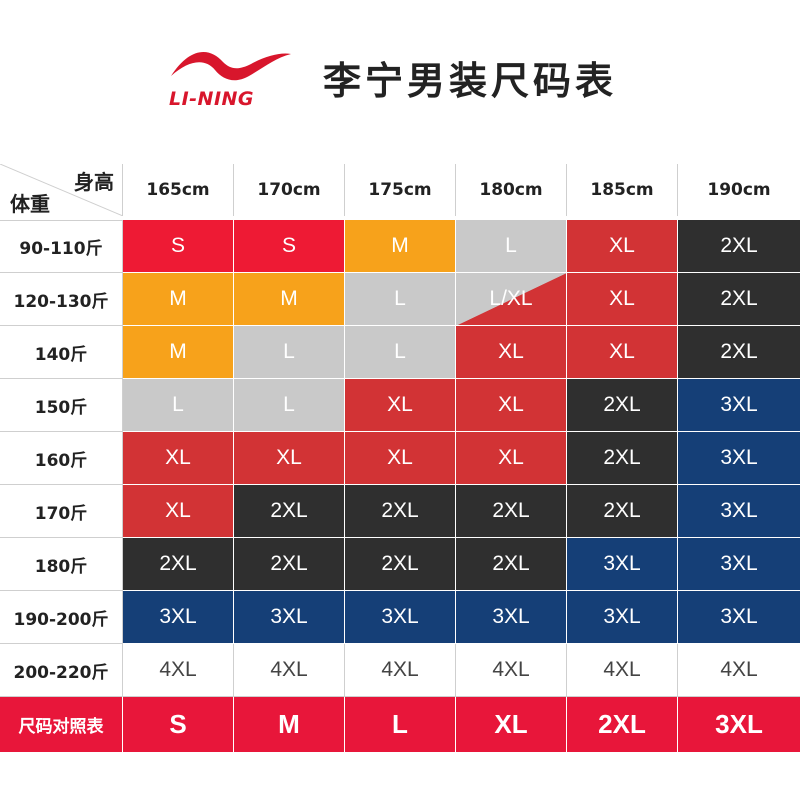  Describe the element at coordinates (30, 204) in the screenshot. I see `weight-axis-label: 体重` at that location.